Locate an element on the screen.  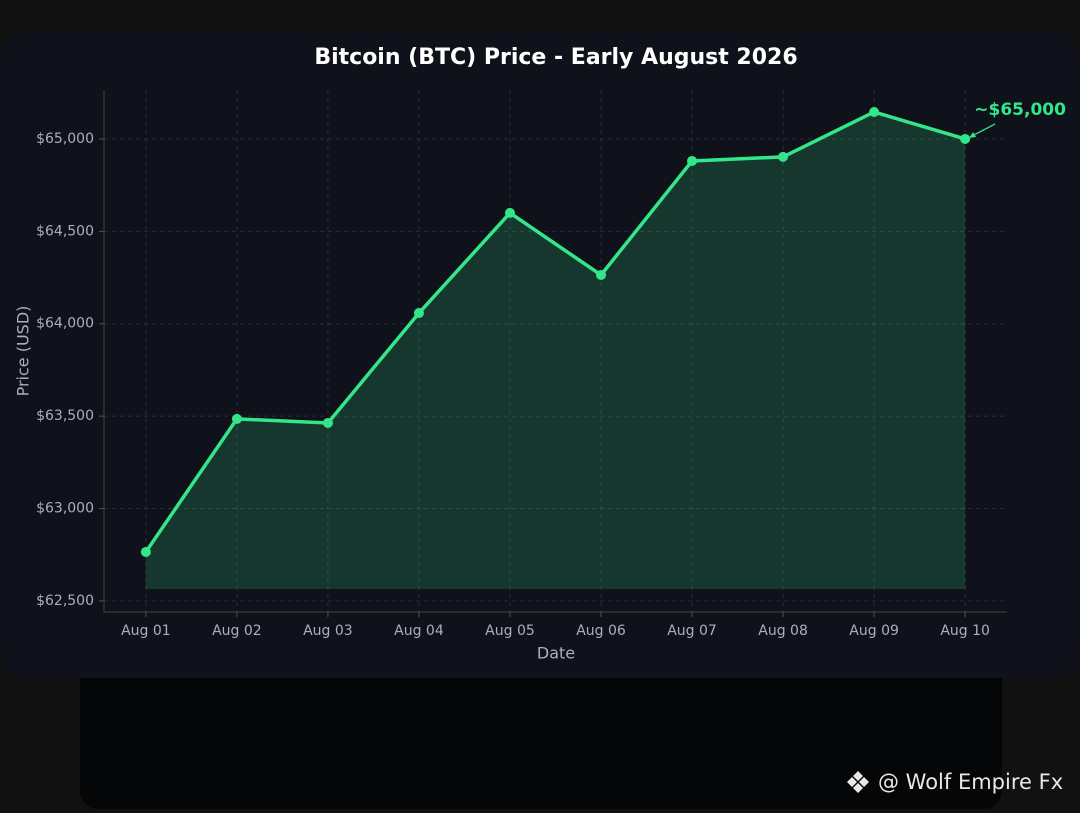
y-tick-label: $65,000 is located at coordinates (65, 139).